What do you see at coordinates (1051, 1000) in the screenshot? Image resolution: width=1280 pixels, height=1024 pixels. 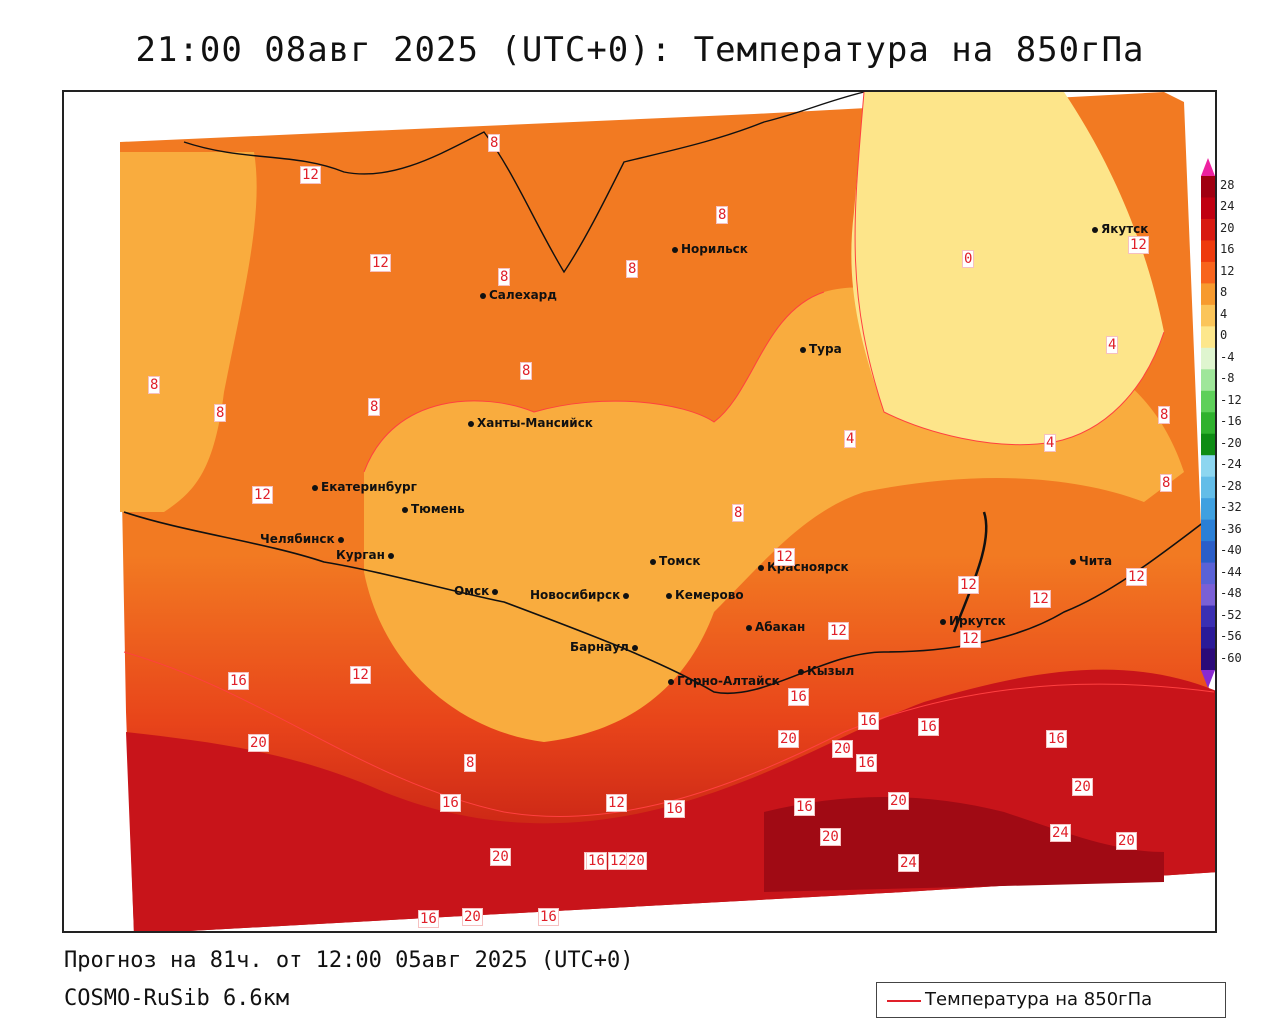 I see `map-legend: Температура на 850гПа` at bounding box center [1051, 1000].